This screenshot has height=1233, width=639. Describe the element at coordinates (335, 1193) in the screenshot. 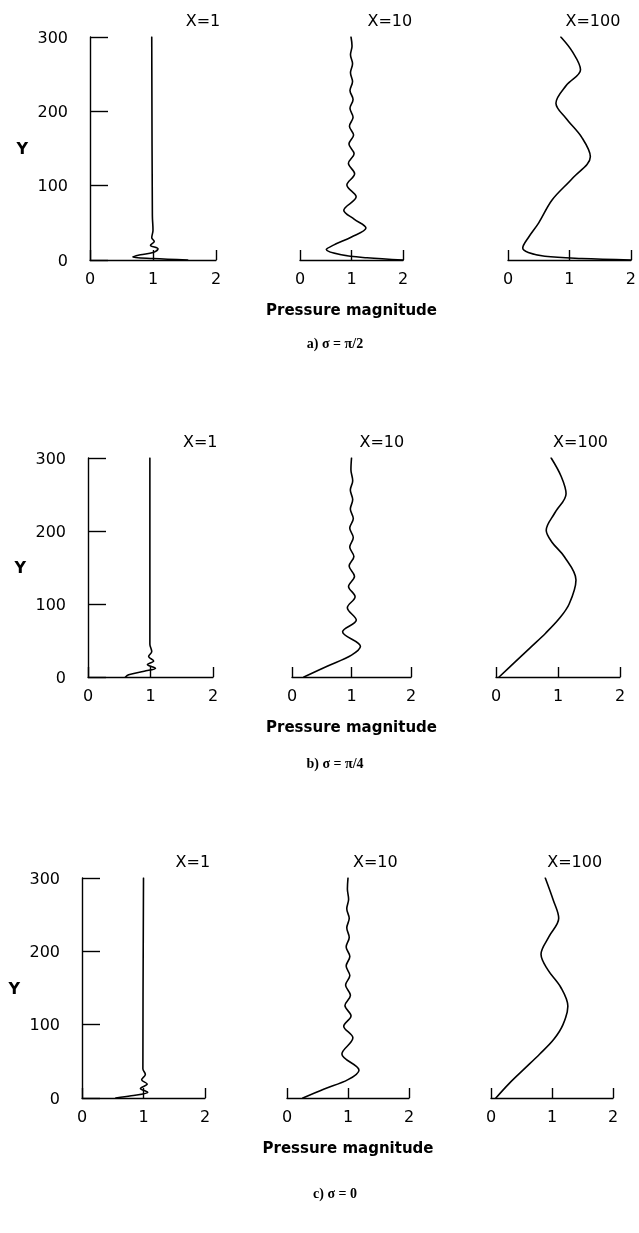

I see `text: c) σ = 0` at that location.